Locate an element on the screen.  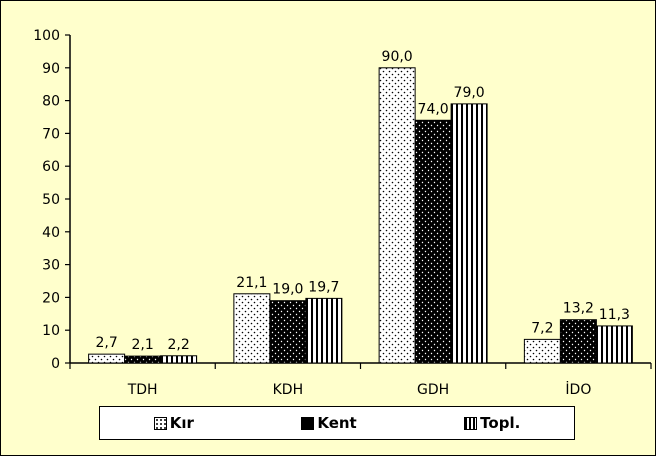
y-tick-label: 80 is located at coordinates (51, 102).